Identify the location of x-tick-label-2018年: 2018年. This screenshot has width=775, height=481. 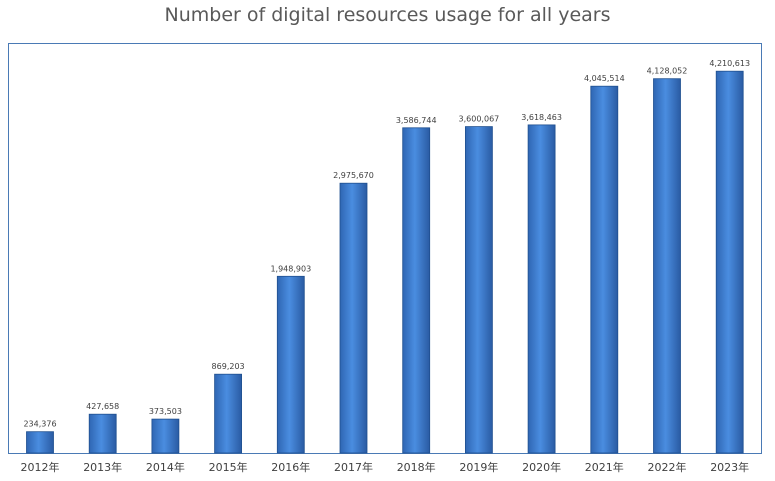
(416, 467).